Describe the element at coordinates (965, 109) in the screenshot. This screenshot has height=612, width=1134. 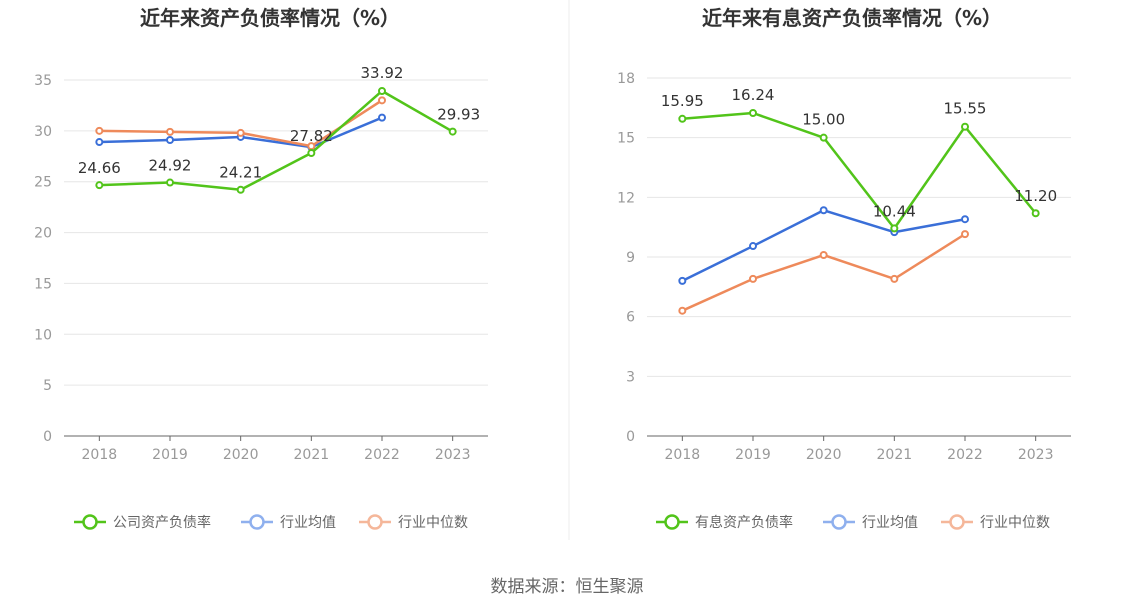
I see `data-label: 15.55` at that location.